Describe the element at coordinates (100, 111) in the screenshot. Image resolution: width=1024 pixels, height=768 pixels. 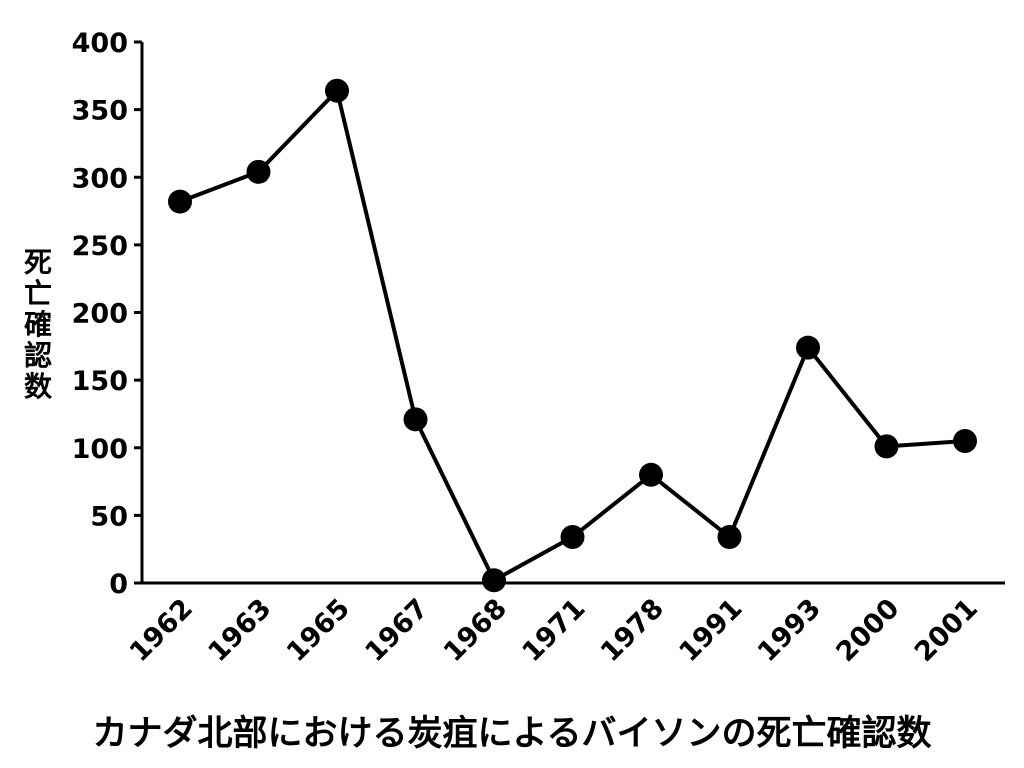
I see `y-tick-label: 350` at that location.